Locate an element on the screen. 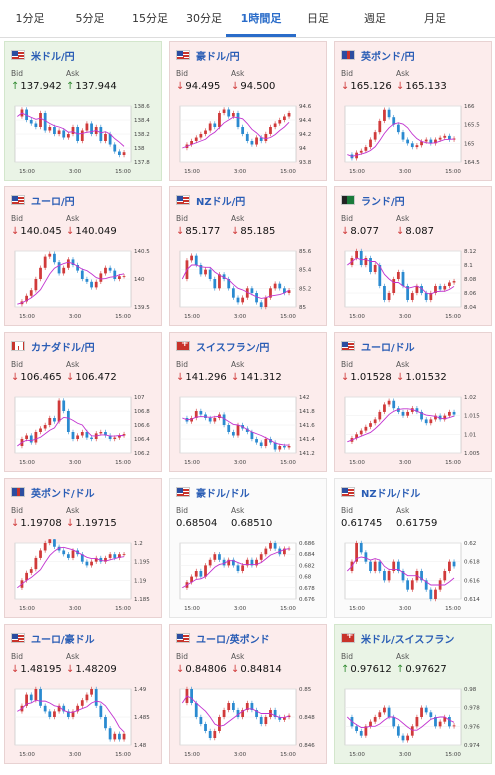 This screenshot has width=495, height=775. mini-chart: 166 165.5 165 164.5 15:00 3:00 15:00 is located at coordinates (414, 139).